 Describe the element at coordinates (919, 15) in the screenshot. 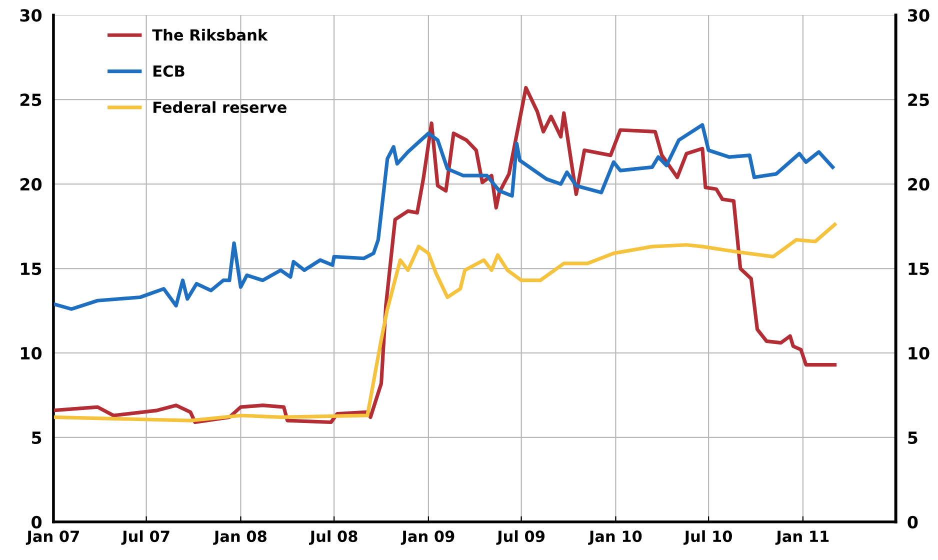

I see `y2-tick-label: 30` at that location.